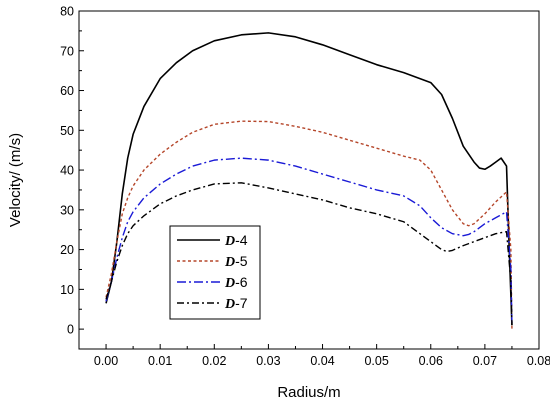 This screenshot has height=414, width=550. I want to click on legend-label: D-6, so click(236, 282).